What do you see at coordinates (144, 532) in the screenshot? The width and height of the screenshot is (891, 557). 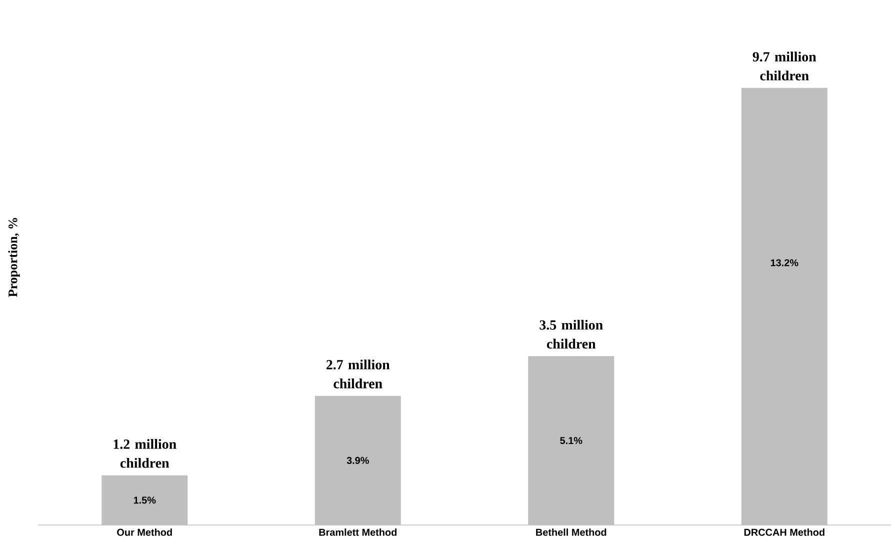 I see `x-tick-label: Our Method` at bounding box center [144, 532].